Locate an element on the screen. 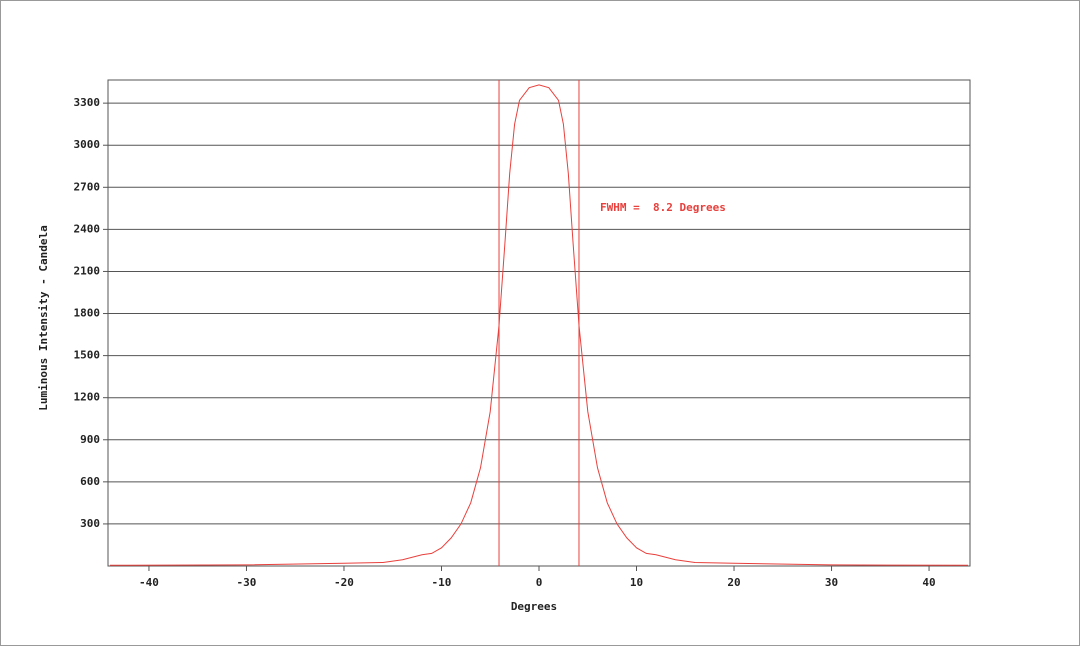 The image size is (1080, 646). x-axis-label: Degrees is located at coordinates (534, 606).